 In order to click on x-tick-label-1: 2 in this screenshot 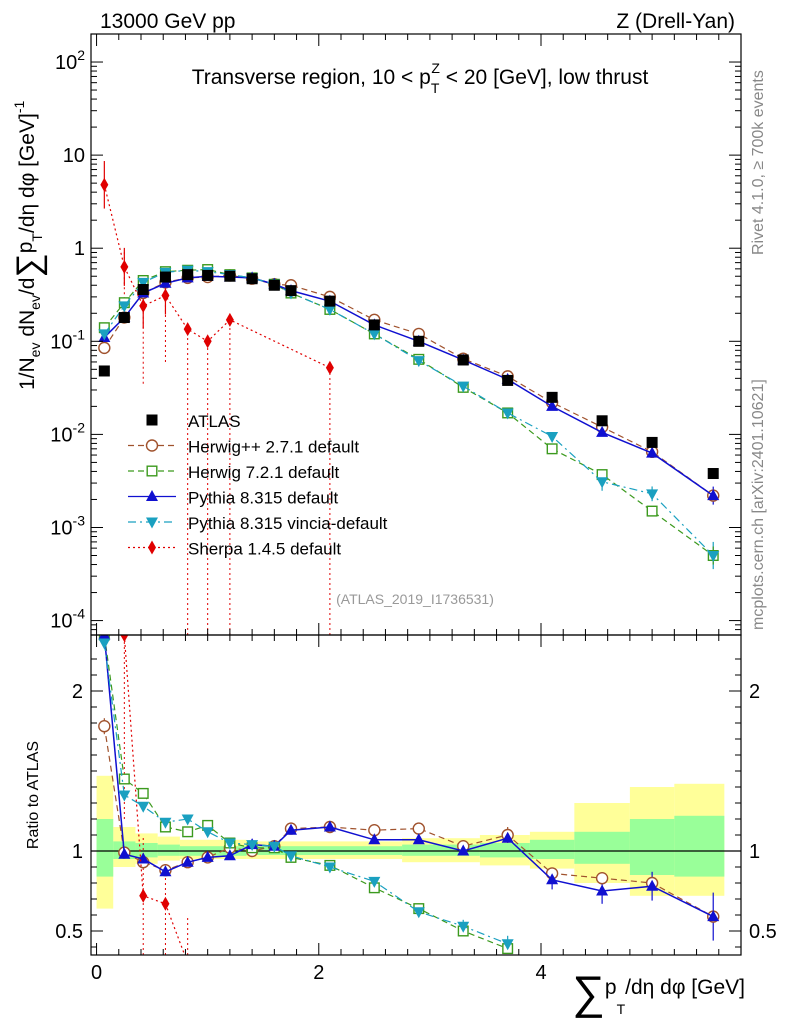, I will do `click(318, 973)`.